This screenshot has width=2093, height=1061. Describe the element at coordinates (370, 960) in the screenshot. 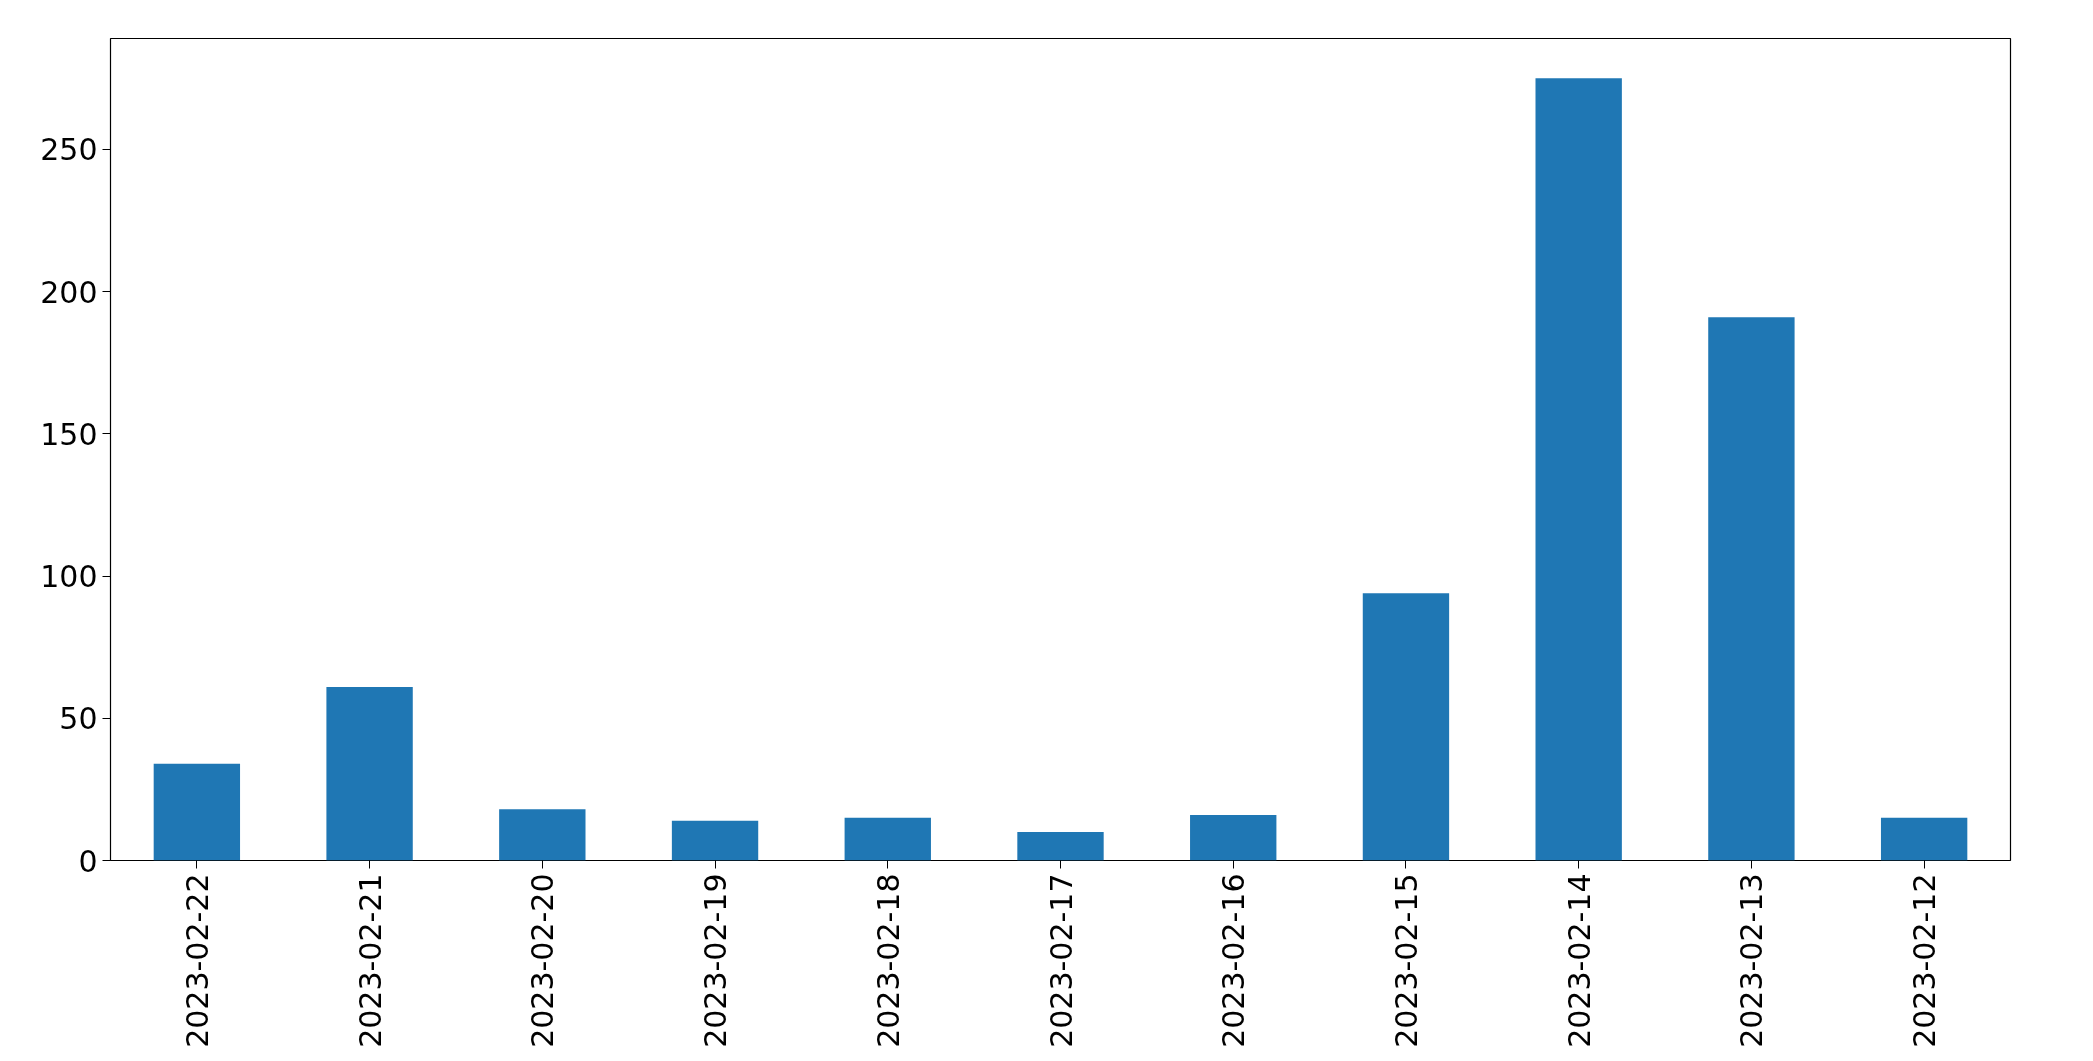

I see `x-tick-label: 2023-02-21` at that location.